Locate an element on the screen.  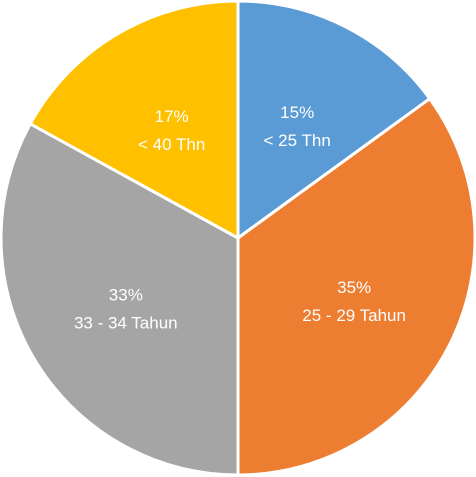
slice-percent-label: 33% is located at coordinates (126, 294).